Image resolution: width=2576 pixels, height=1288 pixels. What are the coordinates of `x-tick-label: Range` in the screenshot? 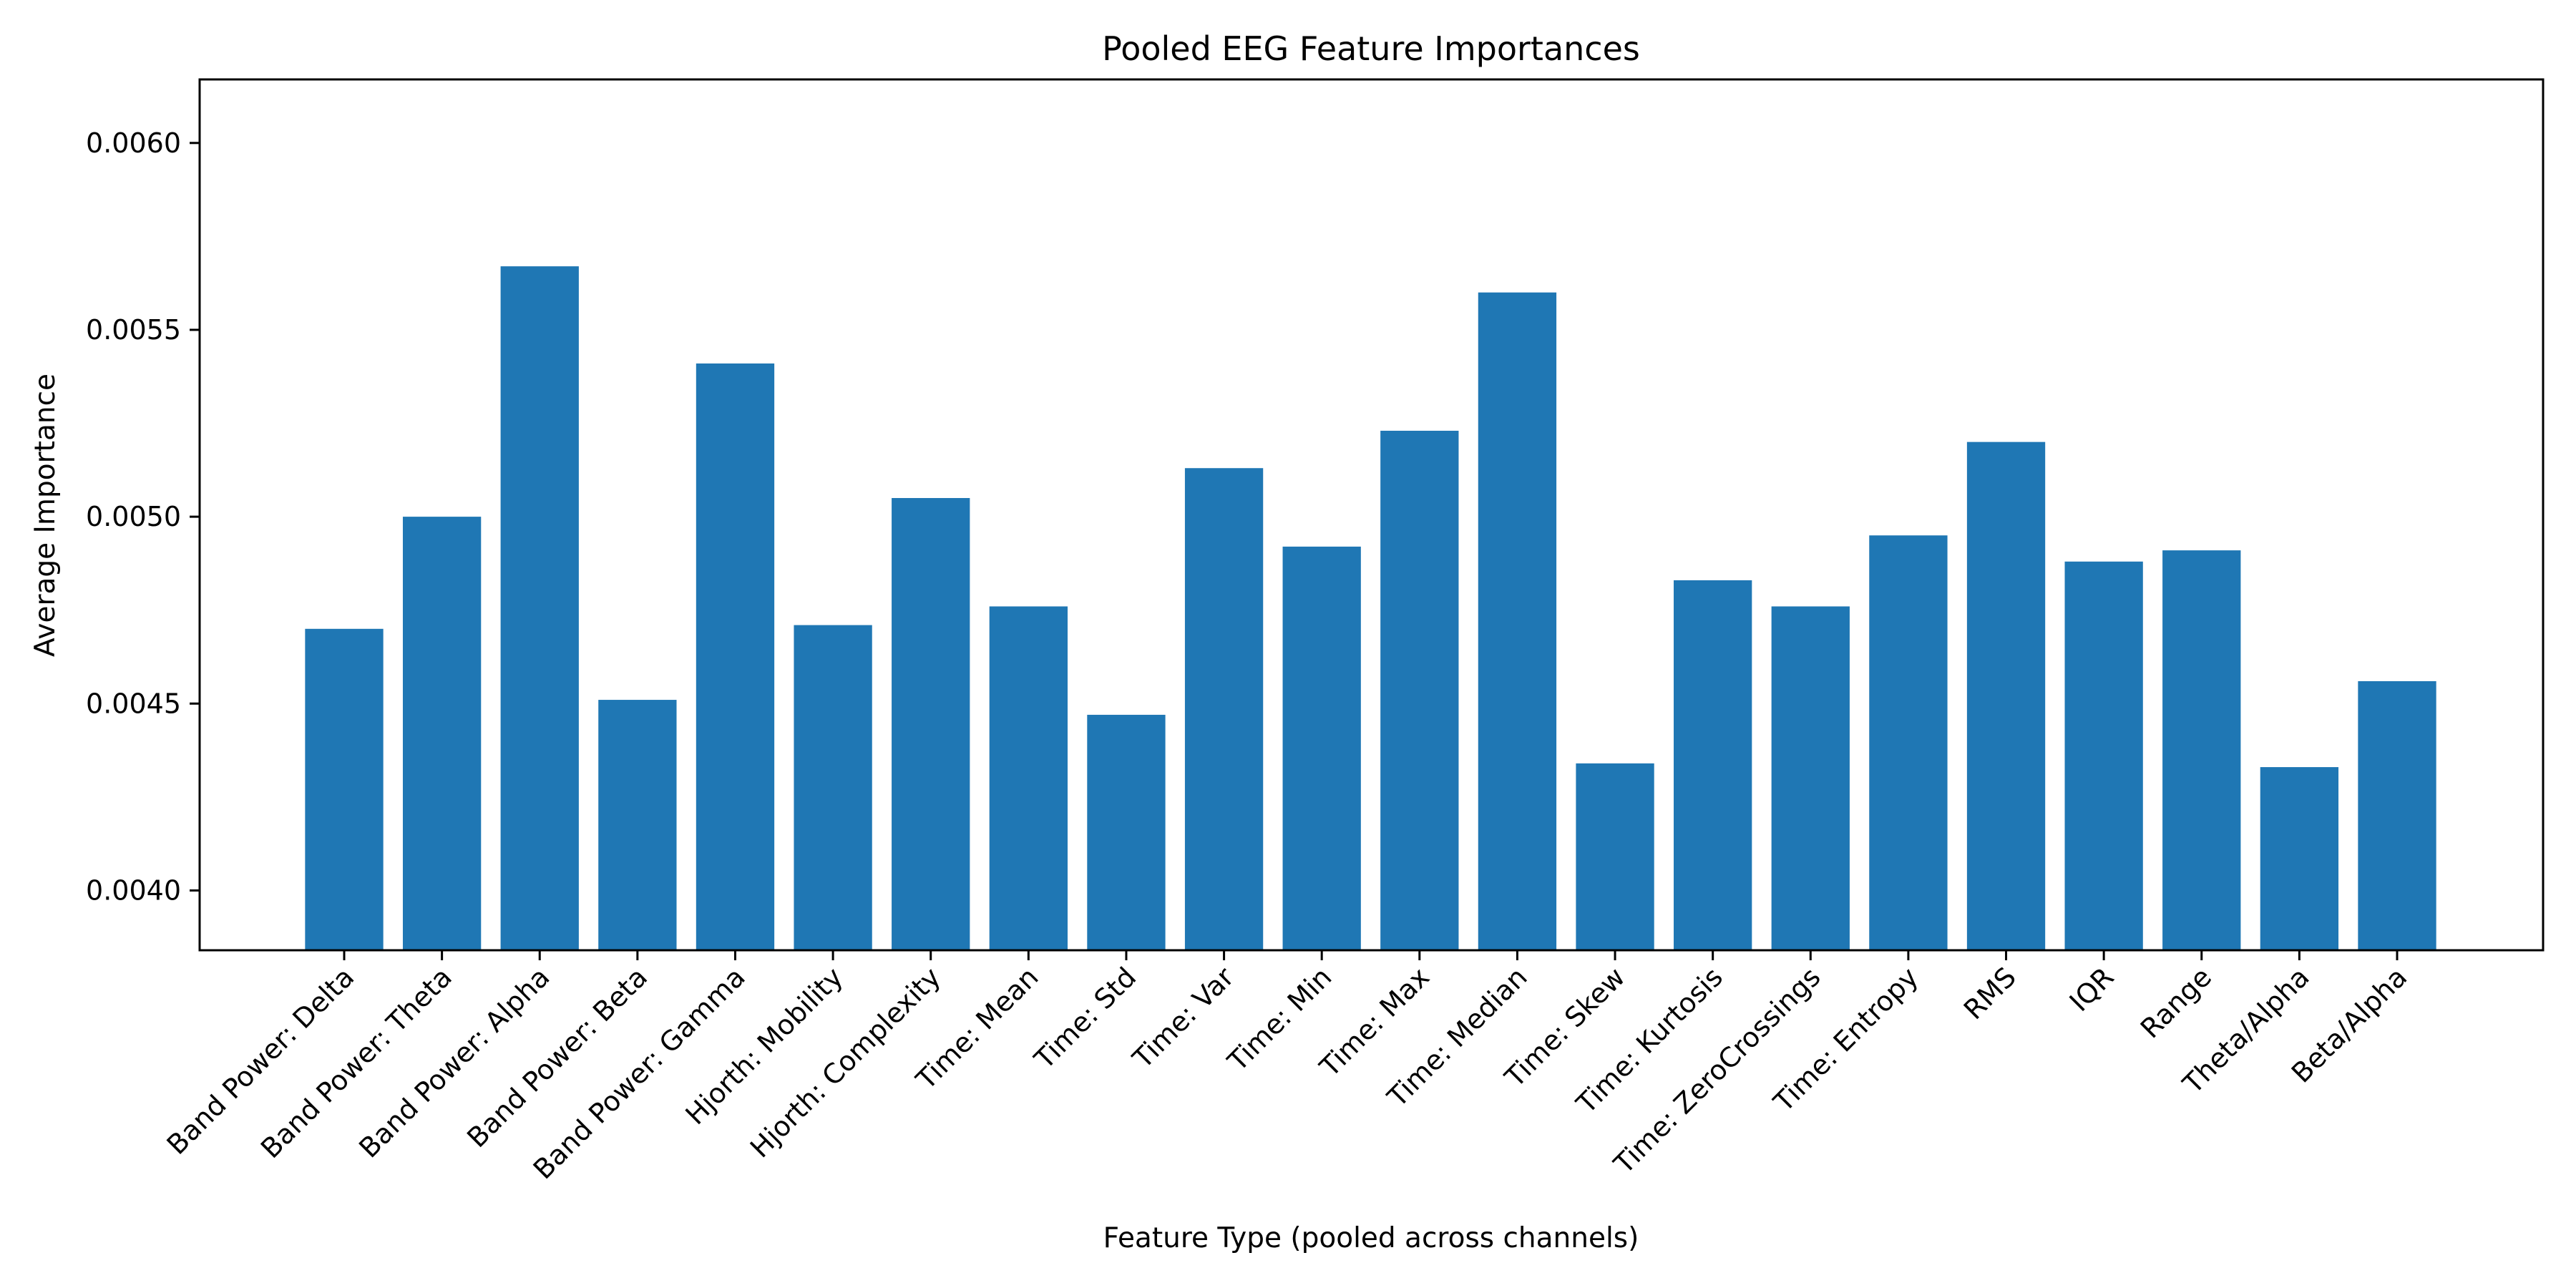 It's located at (2176, 1002).